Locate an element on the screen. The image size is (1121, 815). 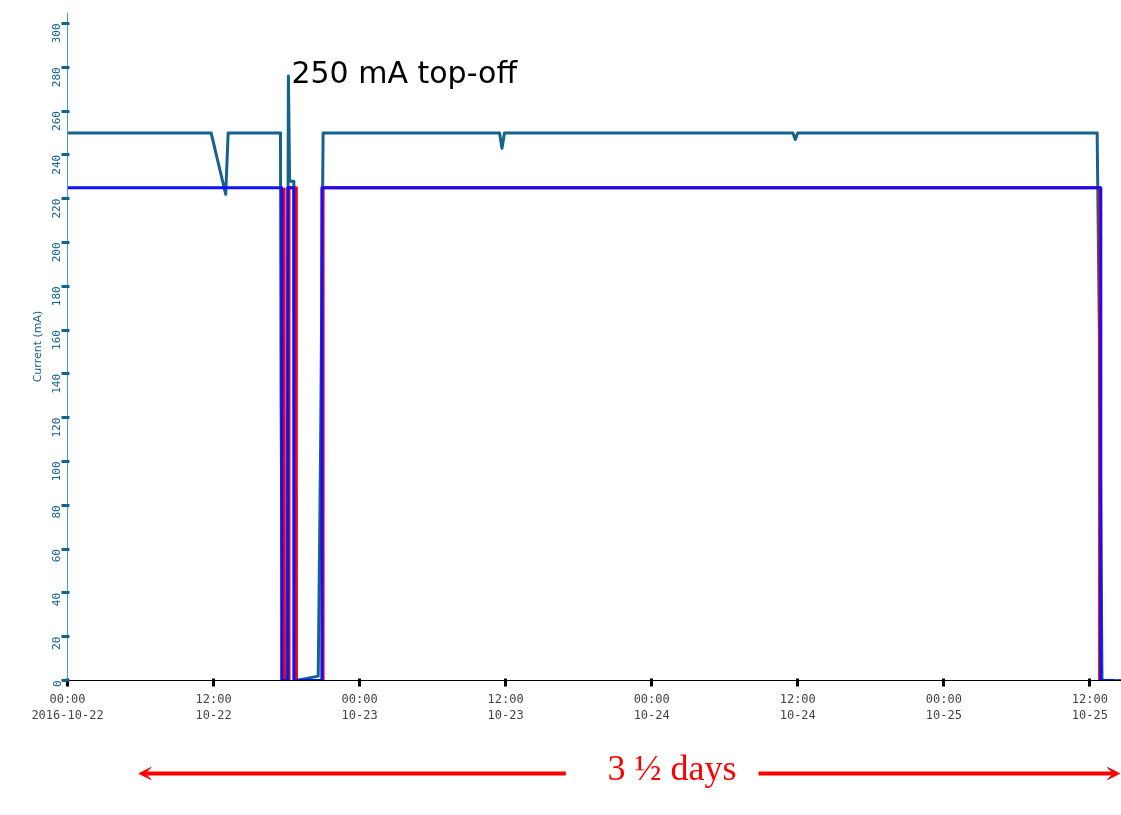
y-tick-label: 300 is located at coordinates (57, 33).